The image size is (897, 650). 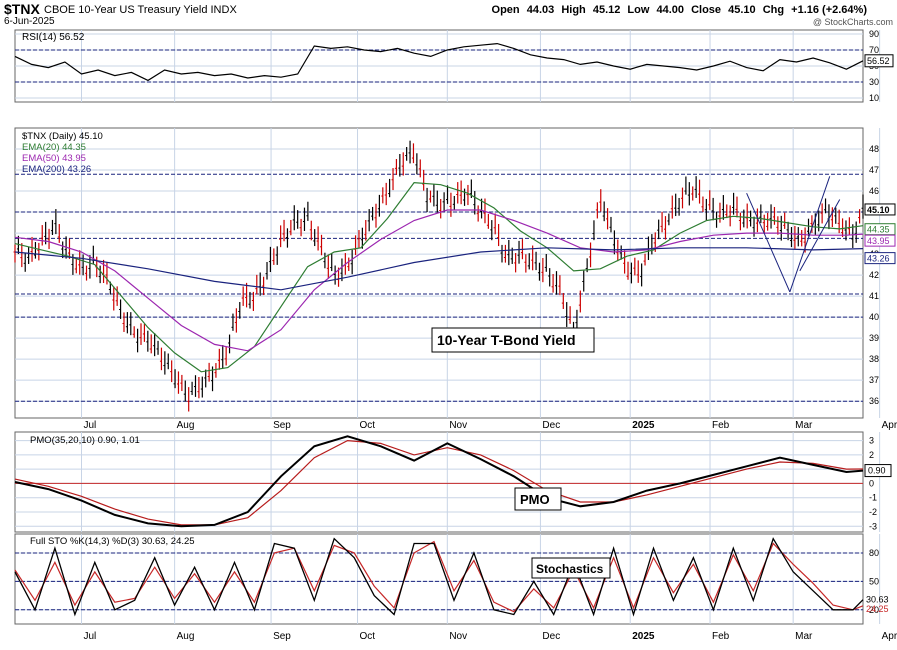 I want to click on pmo-annotation-box, so click(x=538, y=499).